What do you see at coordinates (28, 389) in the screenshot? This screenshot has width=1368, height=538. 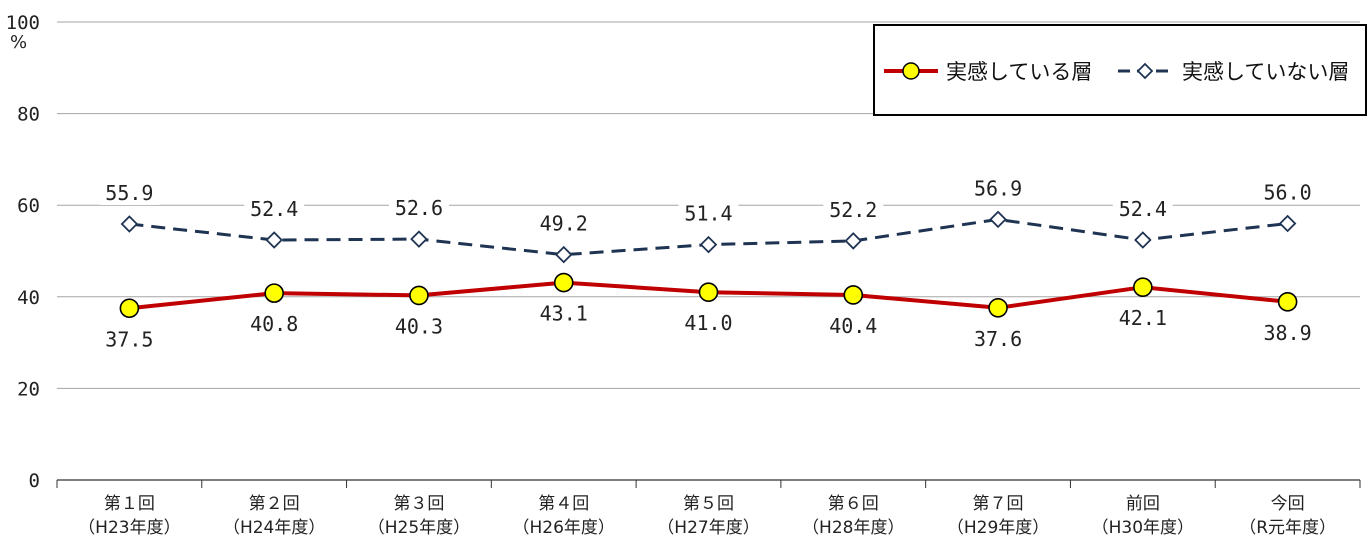 I see `y-tick-label: 20` at bounding box center [28, 389].